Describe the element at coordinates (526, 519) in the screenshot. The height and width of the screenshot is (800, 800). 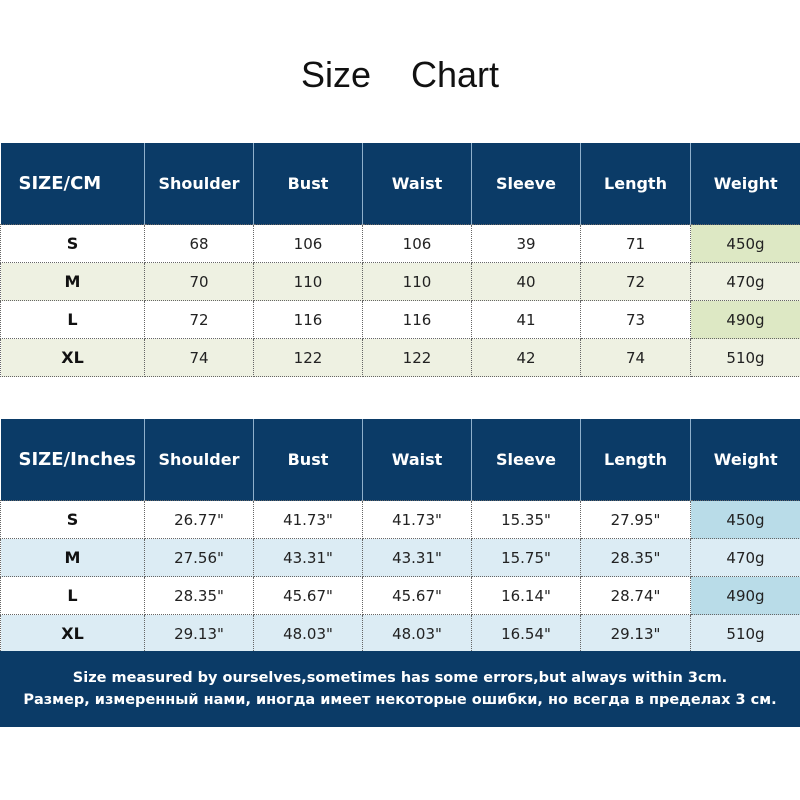
I see `table-cell: 15.35"` at that location.